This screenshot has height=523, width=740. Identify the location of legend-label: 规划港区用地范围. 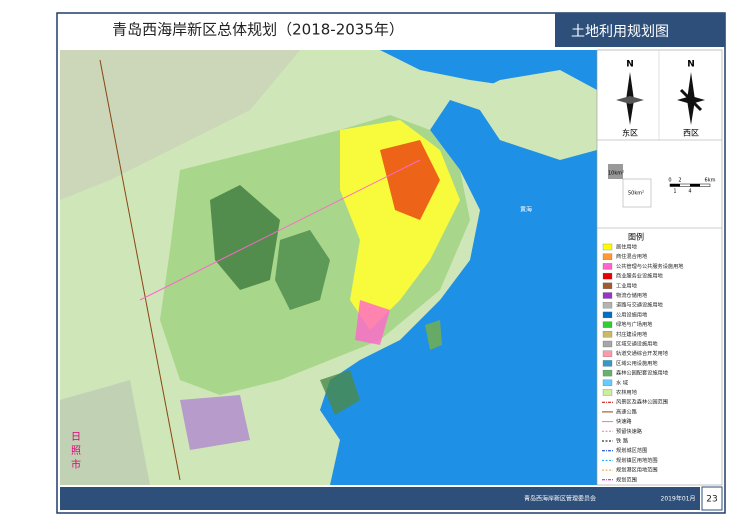
(637, 470).